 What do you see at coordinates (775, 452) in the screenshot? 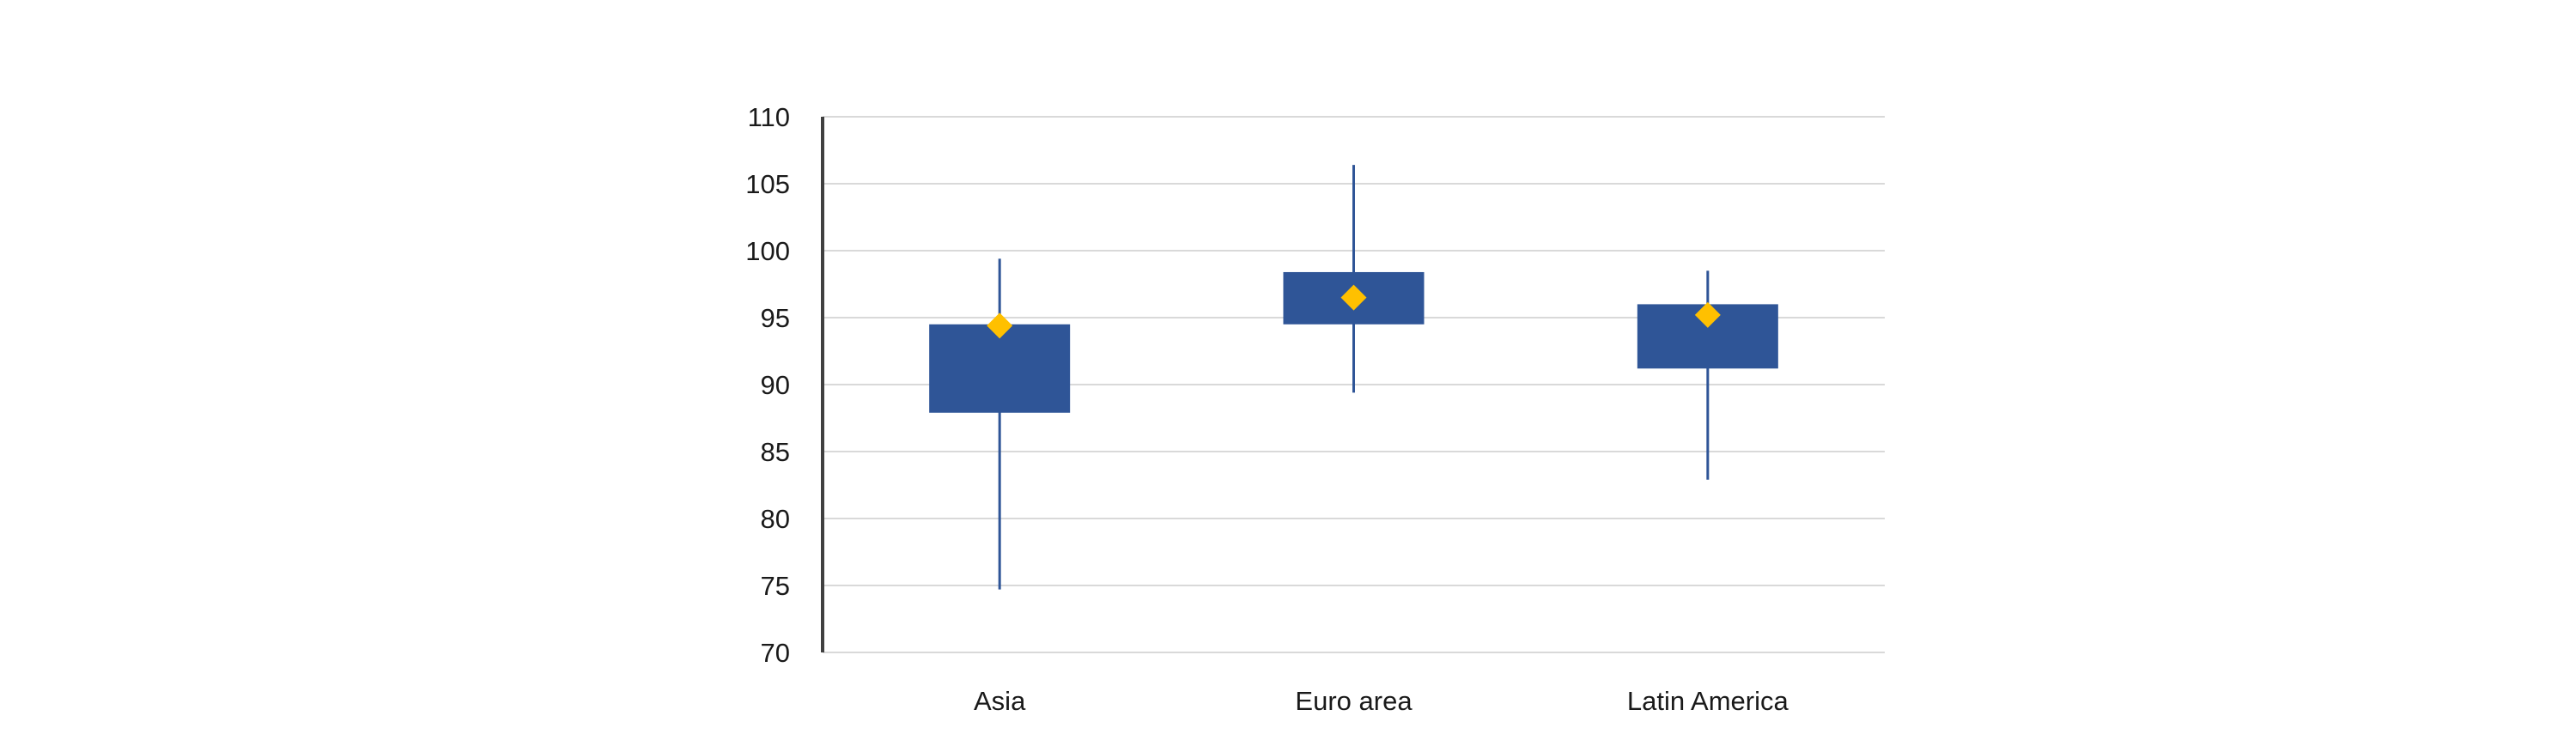
I see `y-tick-label: 85` at bounding box center [775, 452].